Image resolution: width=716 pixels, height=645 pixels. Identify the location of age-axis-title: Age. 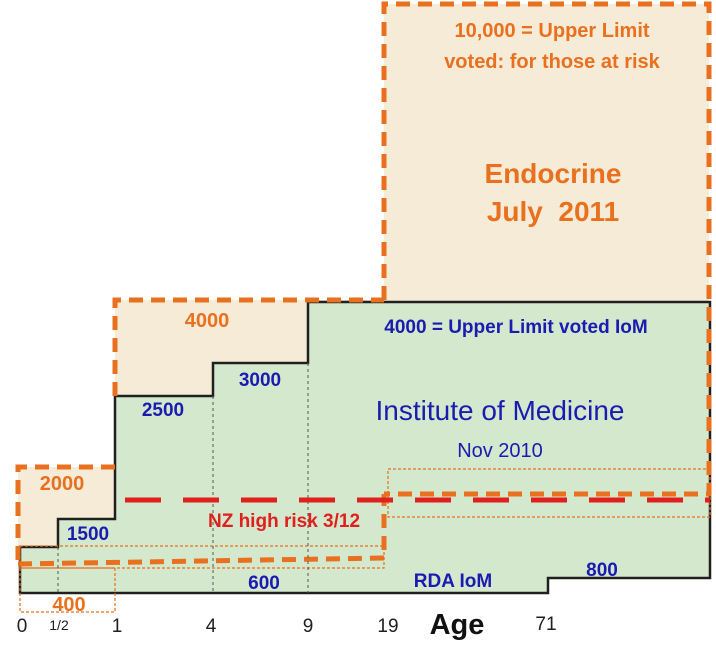
(457, 625).